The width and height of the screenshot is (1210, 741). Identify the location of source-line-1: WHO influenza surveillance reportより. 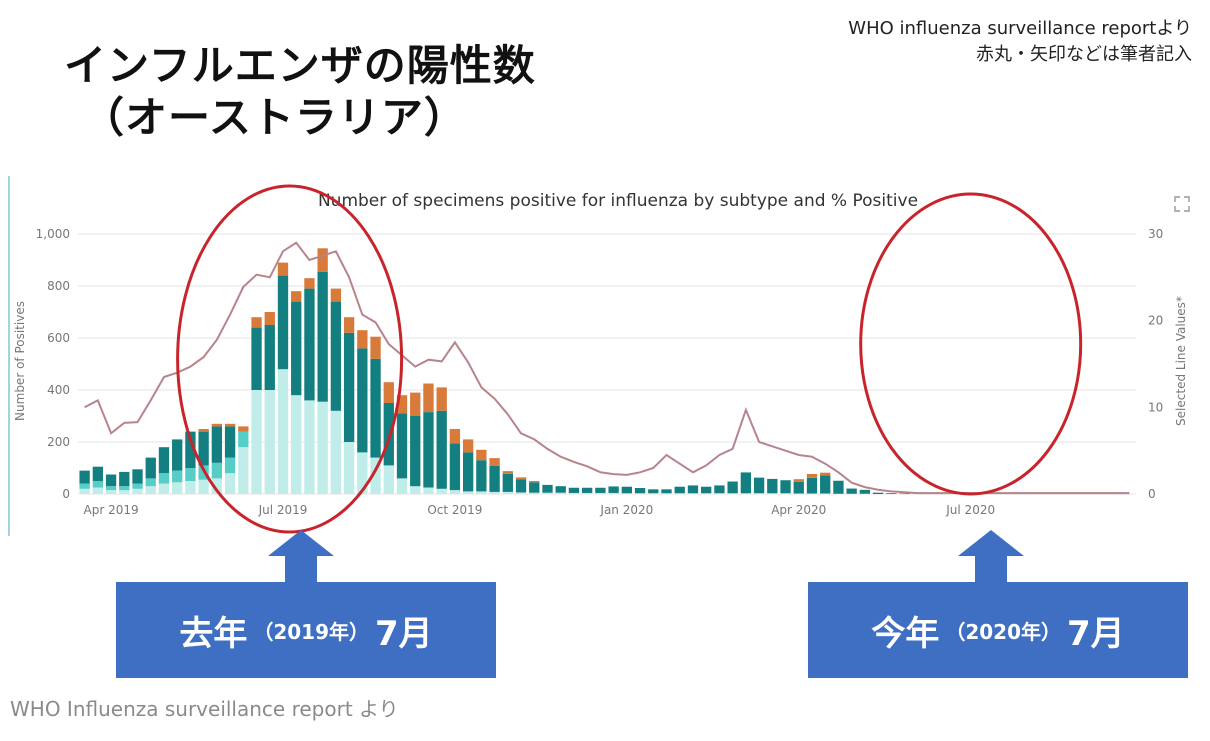
(1020, 28).